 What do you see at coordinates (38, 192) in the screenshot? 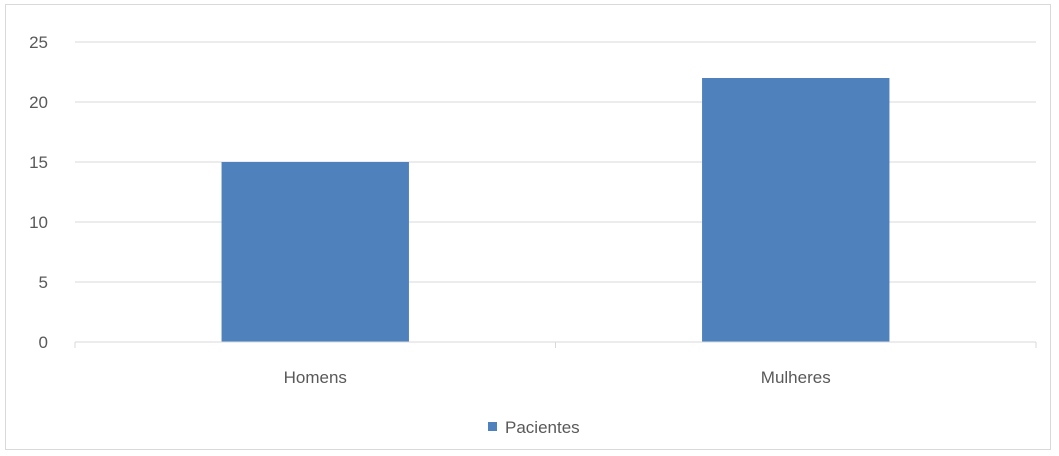
I see `y-axis-tick-labels: 0 5 10 15 20 25` at bounding box center [38, 192].